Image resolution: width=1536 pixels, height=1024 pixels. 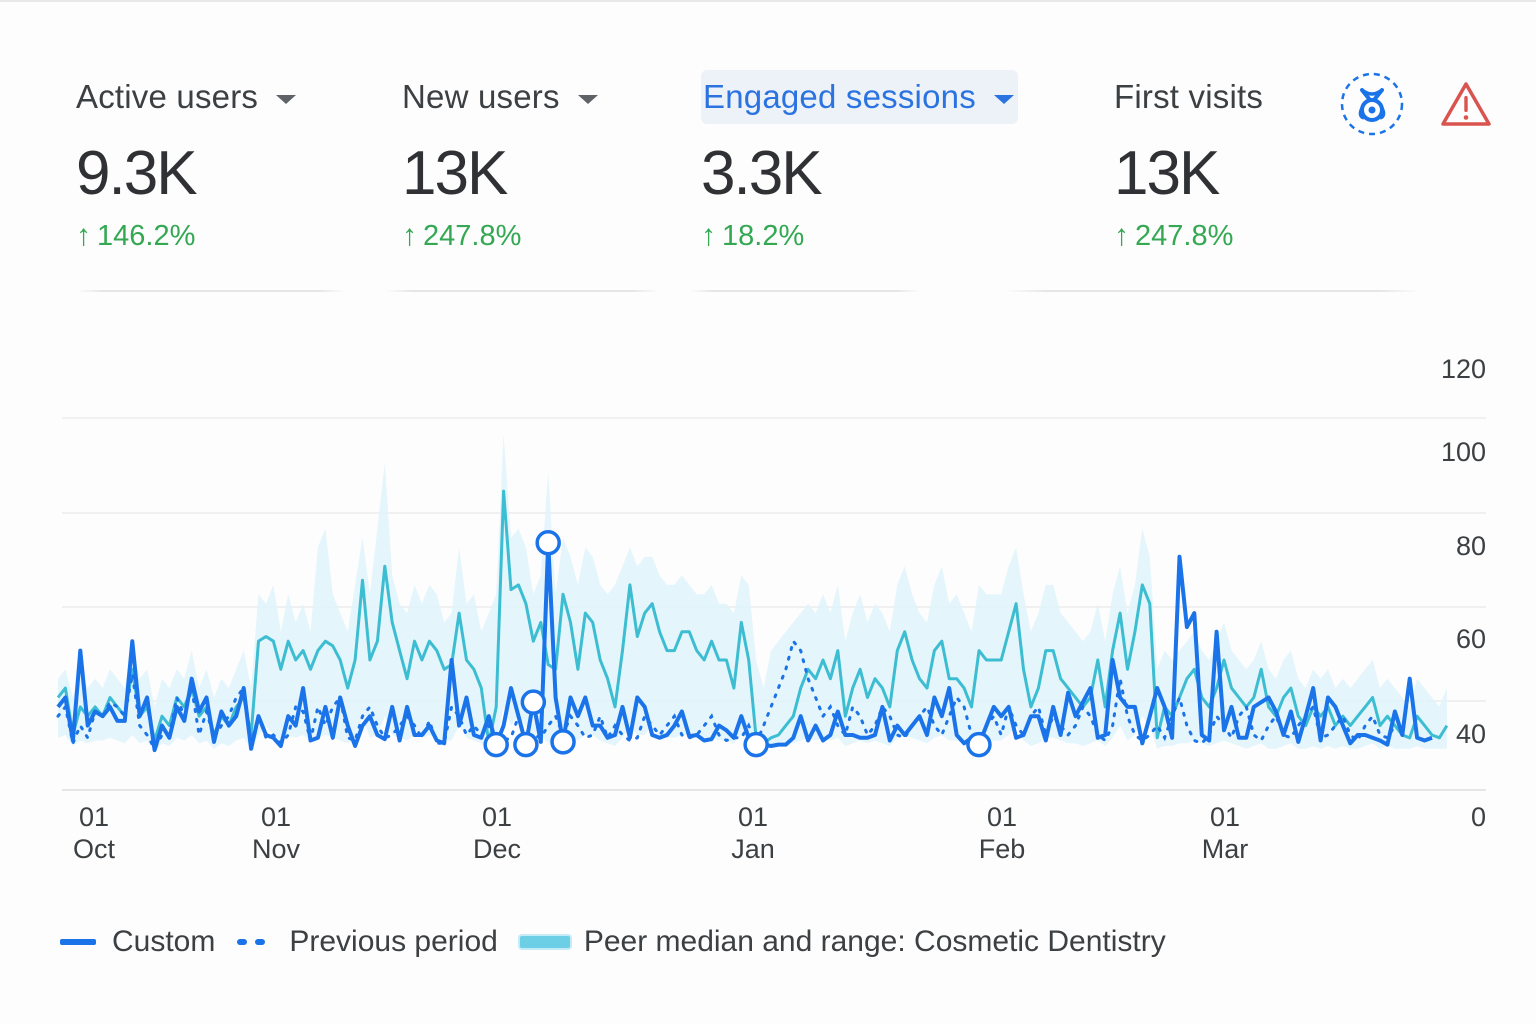 What do you see at coordinates (1002, 849) in the screenshot?
I see `x-tick-month: Feb` at bounding box center [1002, 849].